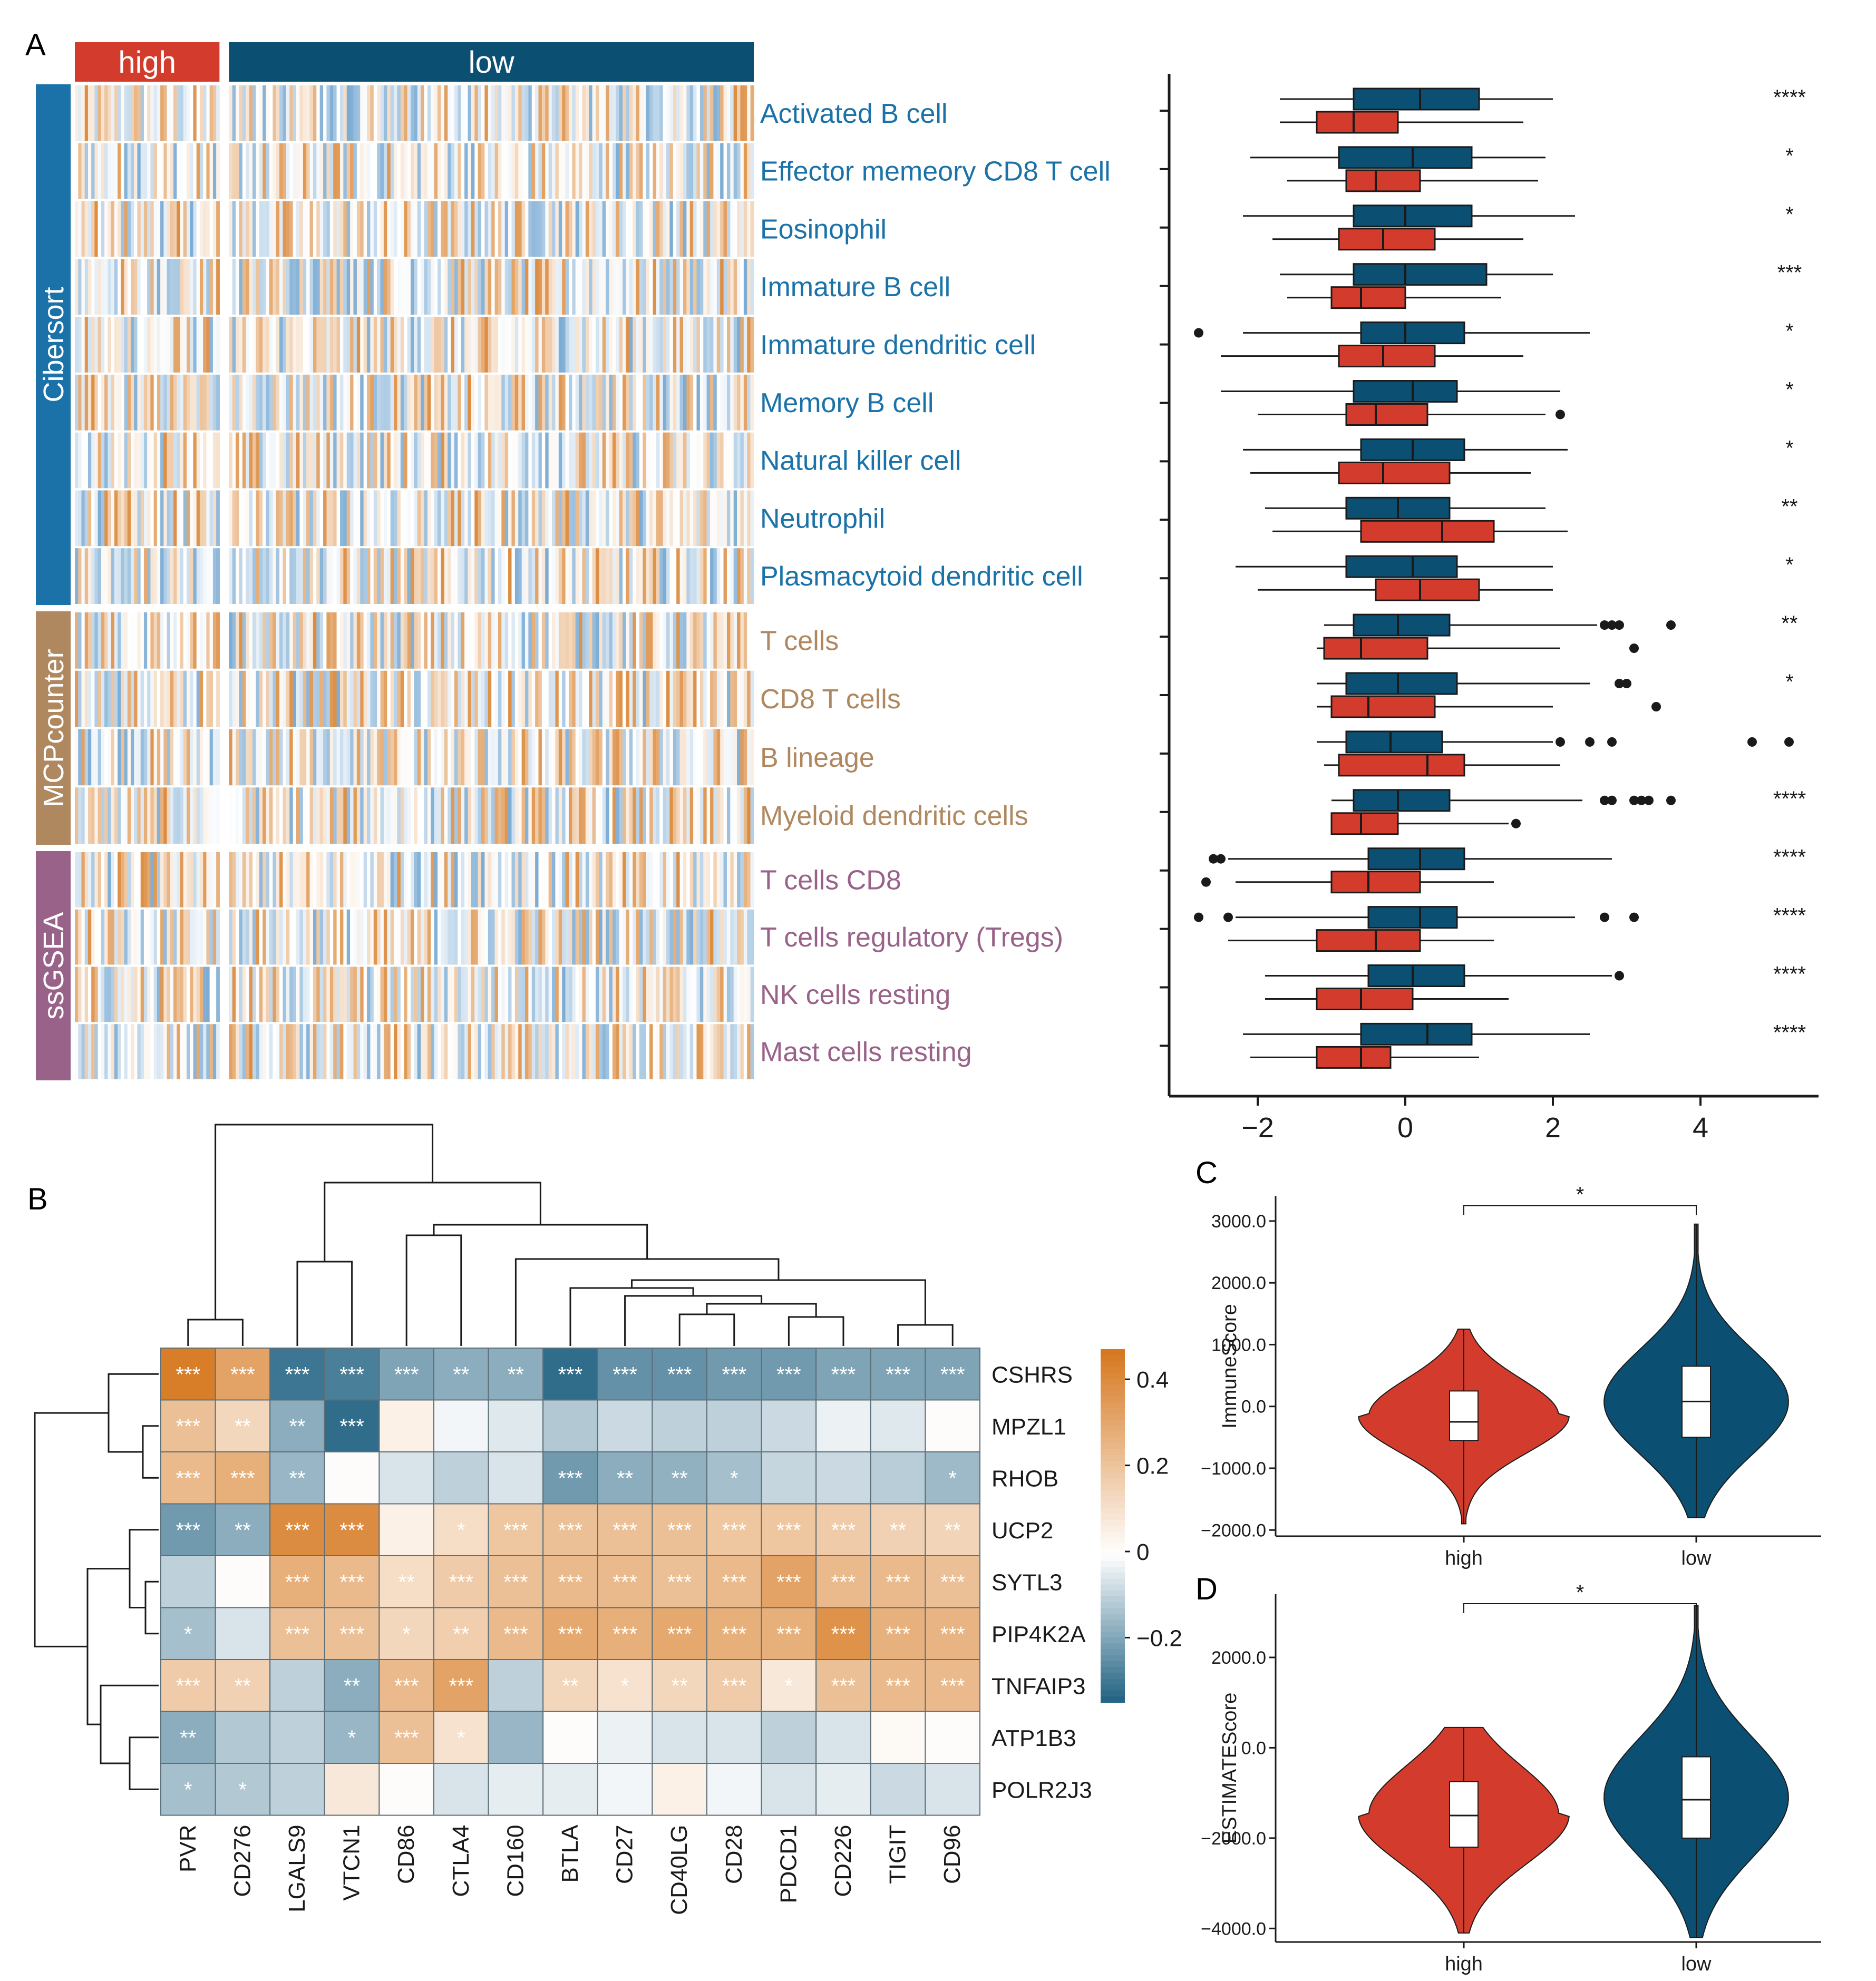  What do you see at coordinates (898, 345) in the screenshot?
I see `heatmap-row-label: Immature dendritic cell` at bounding box center [898, 345].